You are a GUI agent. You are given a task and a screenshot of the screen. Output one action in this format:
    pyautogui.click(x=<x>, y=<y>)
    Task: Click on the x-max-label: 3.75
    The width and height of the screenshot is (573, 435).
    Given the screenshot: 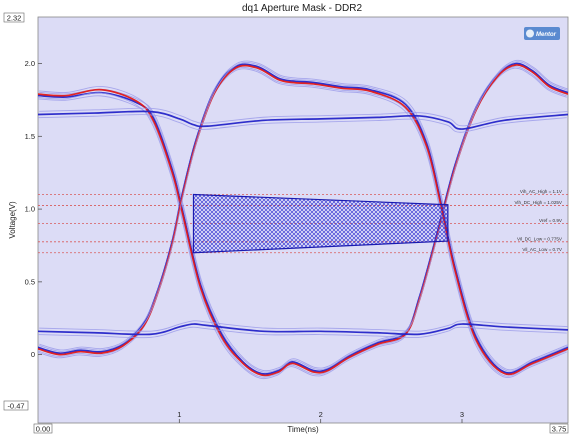 What is the action you would take?
    pyautogui.click(x=559, y=429)
    